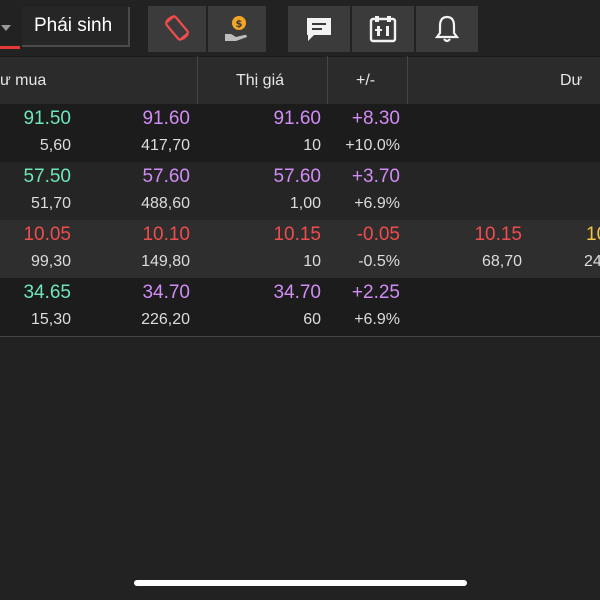 The width and height of the screenshot is (600, 600). I want to click on bid2-volume: 226,20, so click(165, 319).